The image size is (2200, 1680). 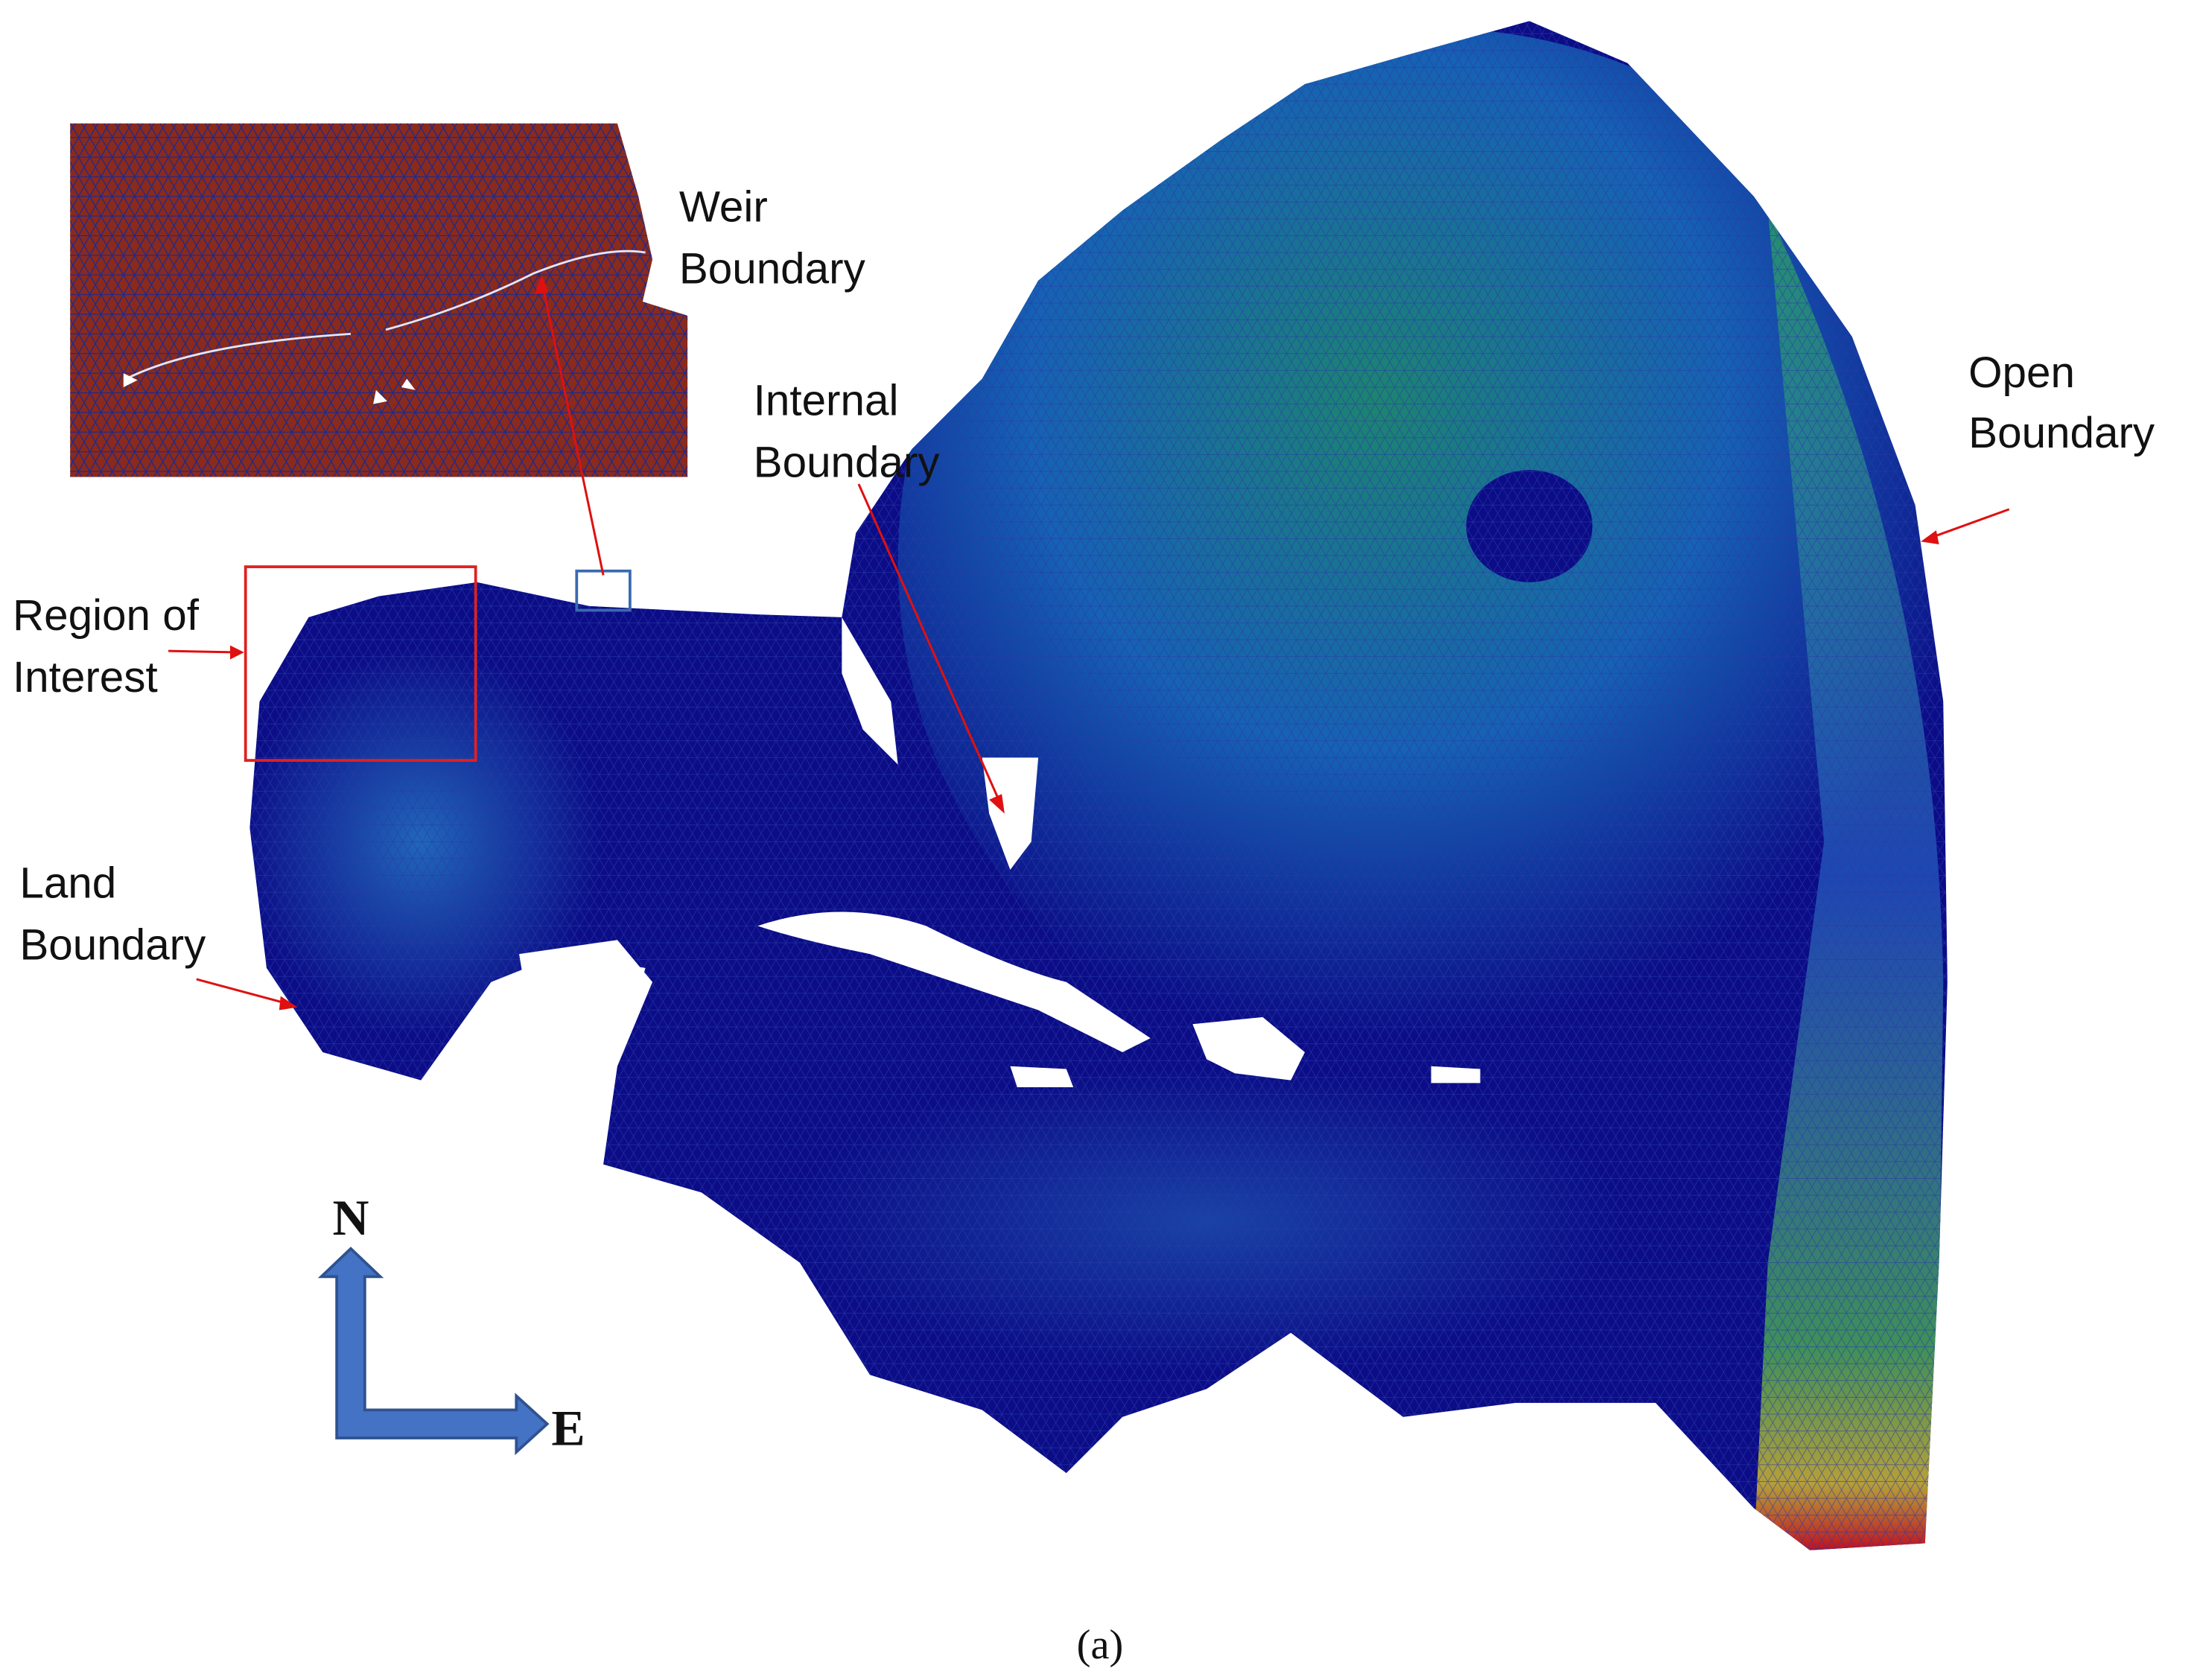 What do you see at coordinates (1011, 814) in the screenshot?
I see `bahamas` at bounding box center [1011, 814].